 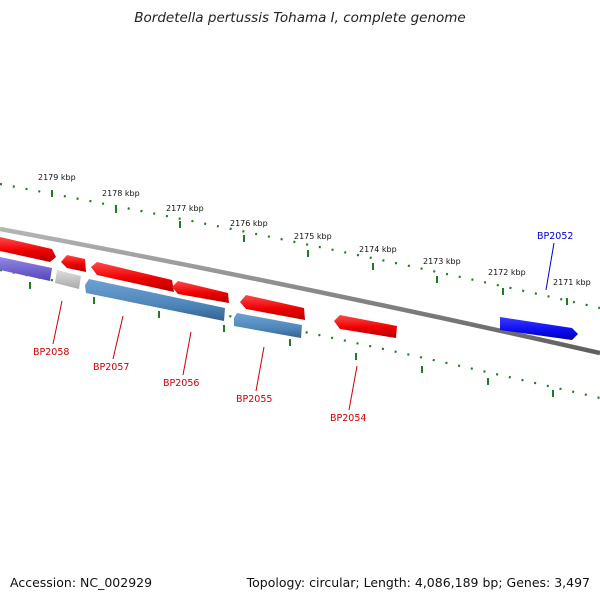 I want to click on kbp-label-2176: 2176 kbp, so click(x=249, y=223).